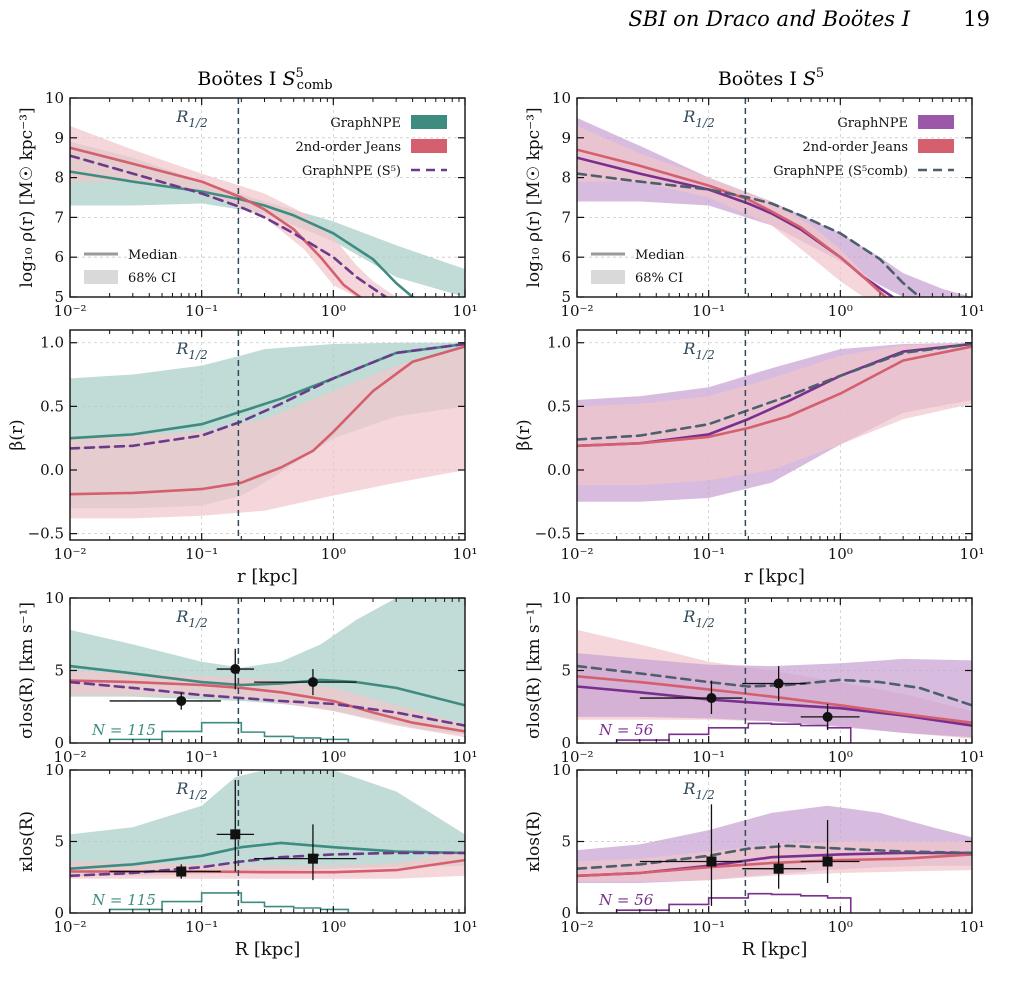 This screenshot has width=1010, height=987. I want to click on y-axis-label: κlos(R), so click(534, 841).